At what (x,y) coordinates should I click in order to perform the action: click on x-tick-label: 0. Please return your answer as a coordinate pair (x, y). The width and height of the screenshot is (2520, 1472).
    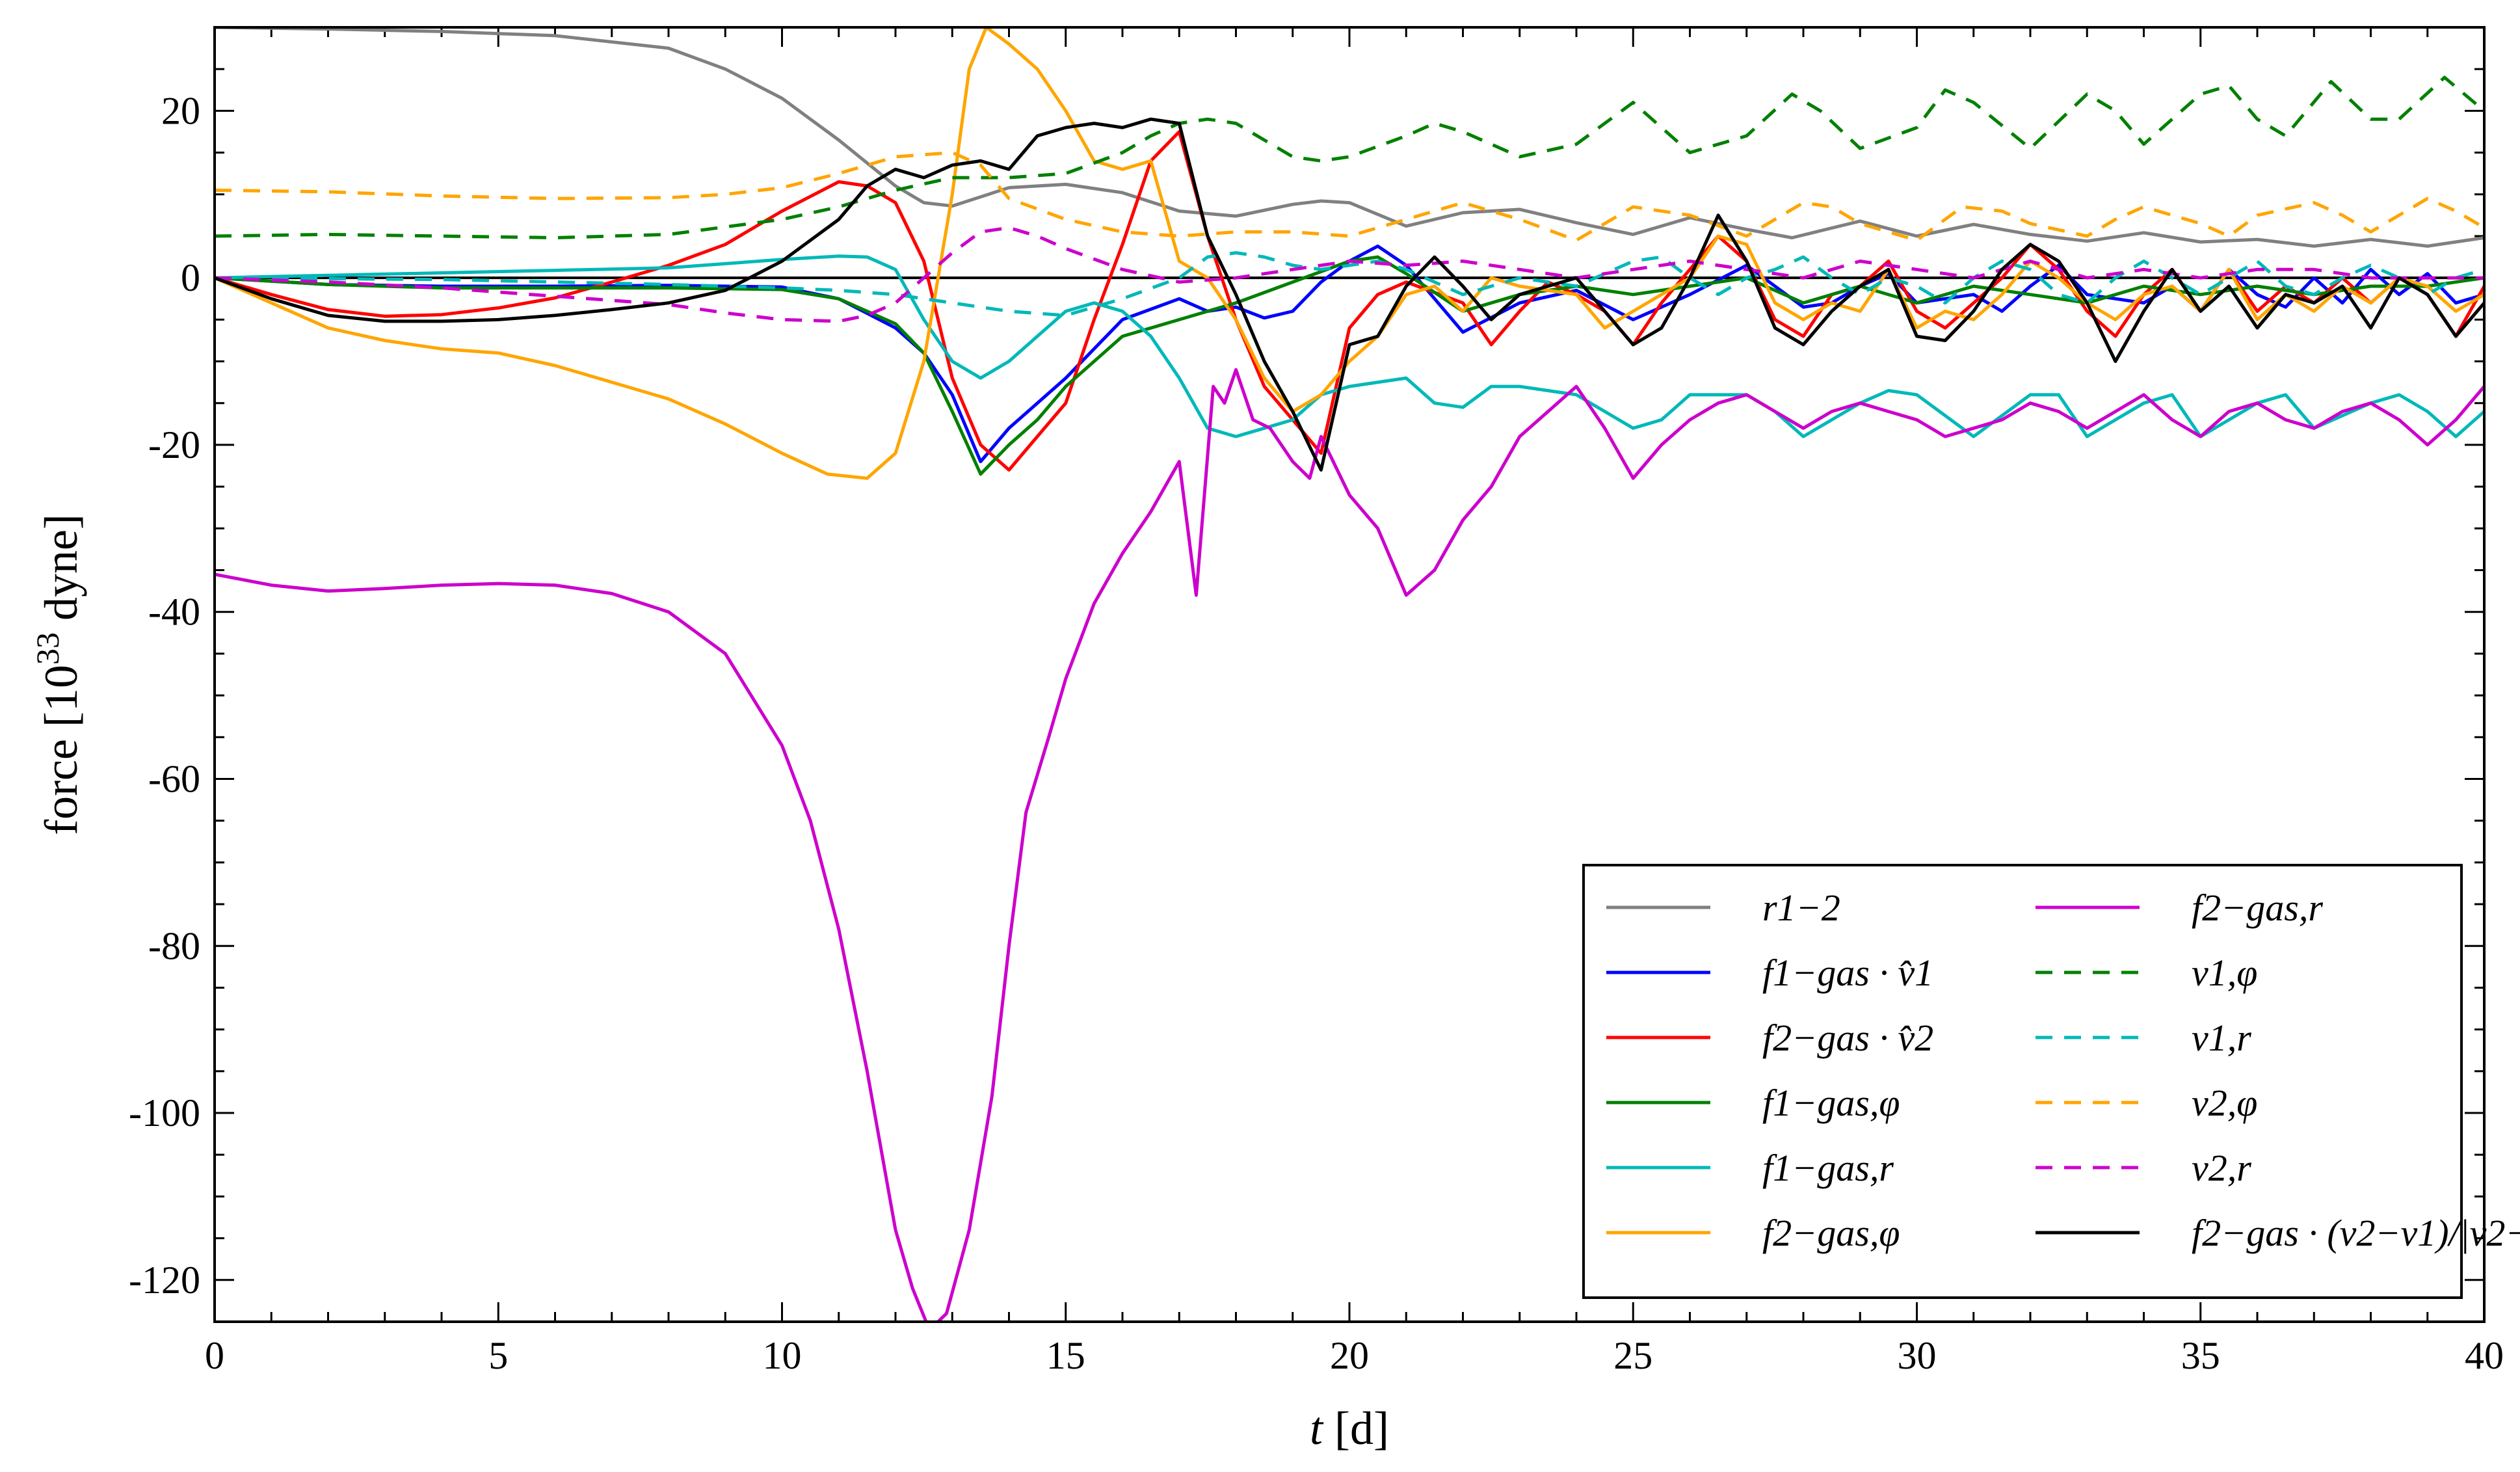
    Looking at the image, I should click on (214, 1356).